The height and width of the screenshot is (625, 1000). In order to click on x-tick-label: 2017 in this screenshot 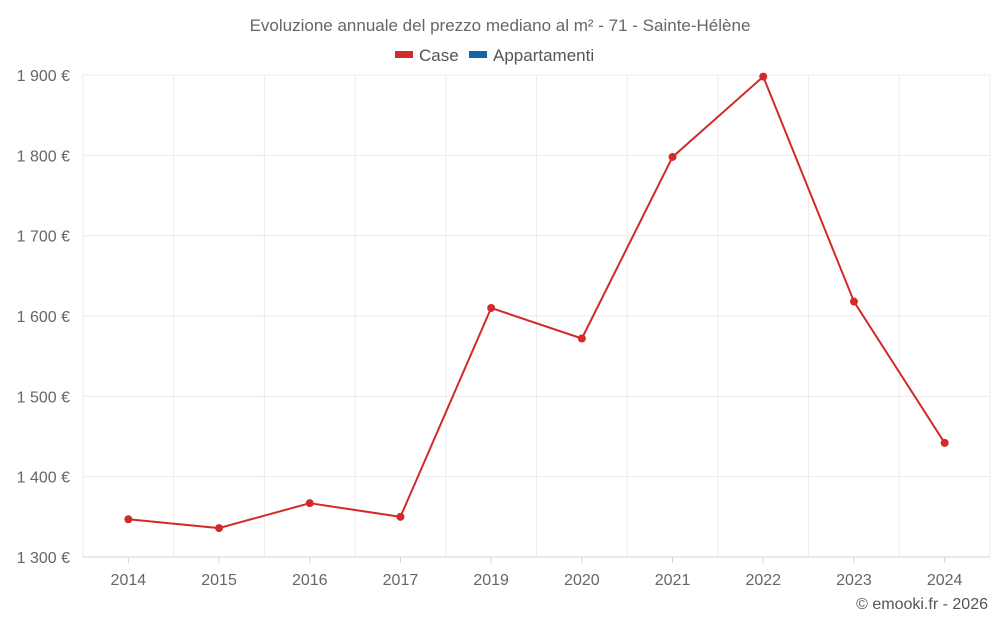, I will do `click(401, 580)`.